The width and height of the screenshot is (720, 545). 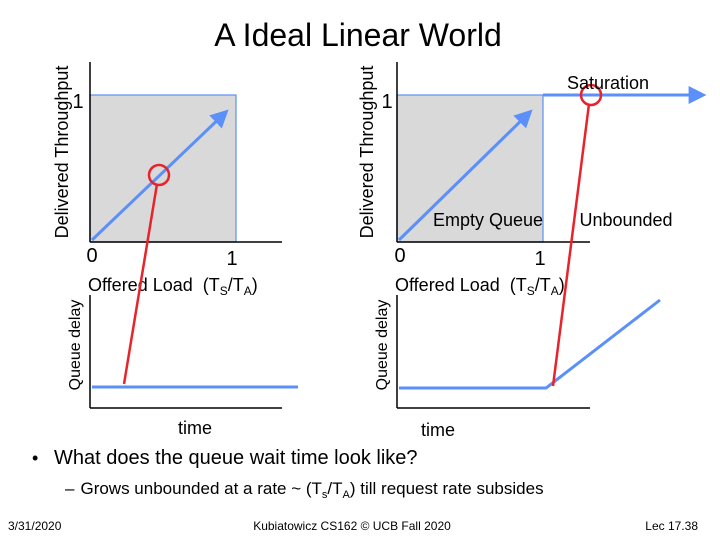 I want to click on right-throughput-rising-line, so click(x=465, y=175).